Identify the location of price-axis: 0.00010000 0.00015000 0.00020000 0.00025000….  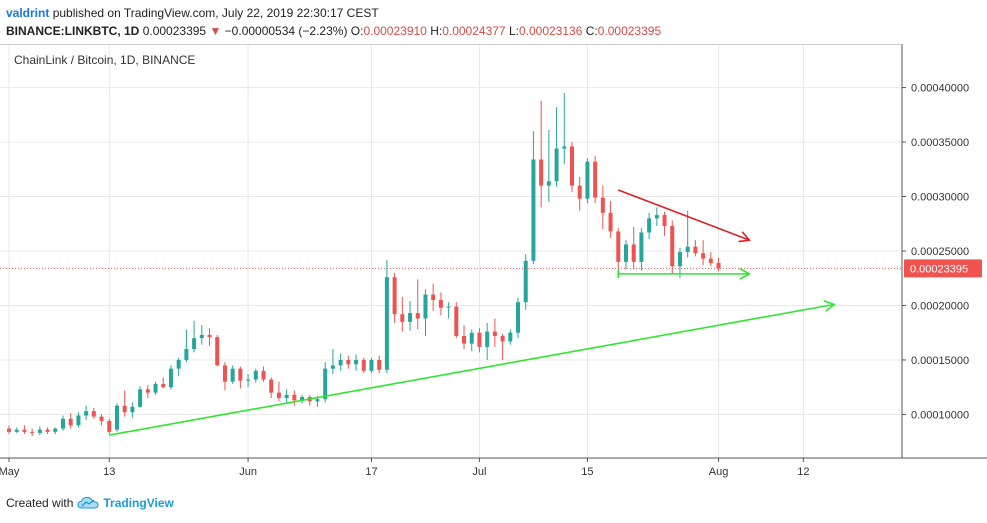
(935, 252).